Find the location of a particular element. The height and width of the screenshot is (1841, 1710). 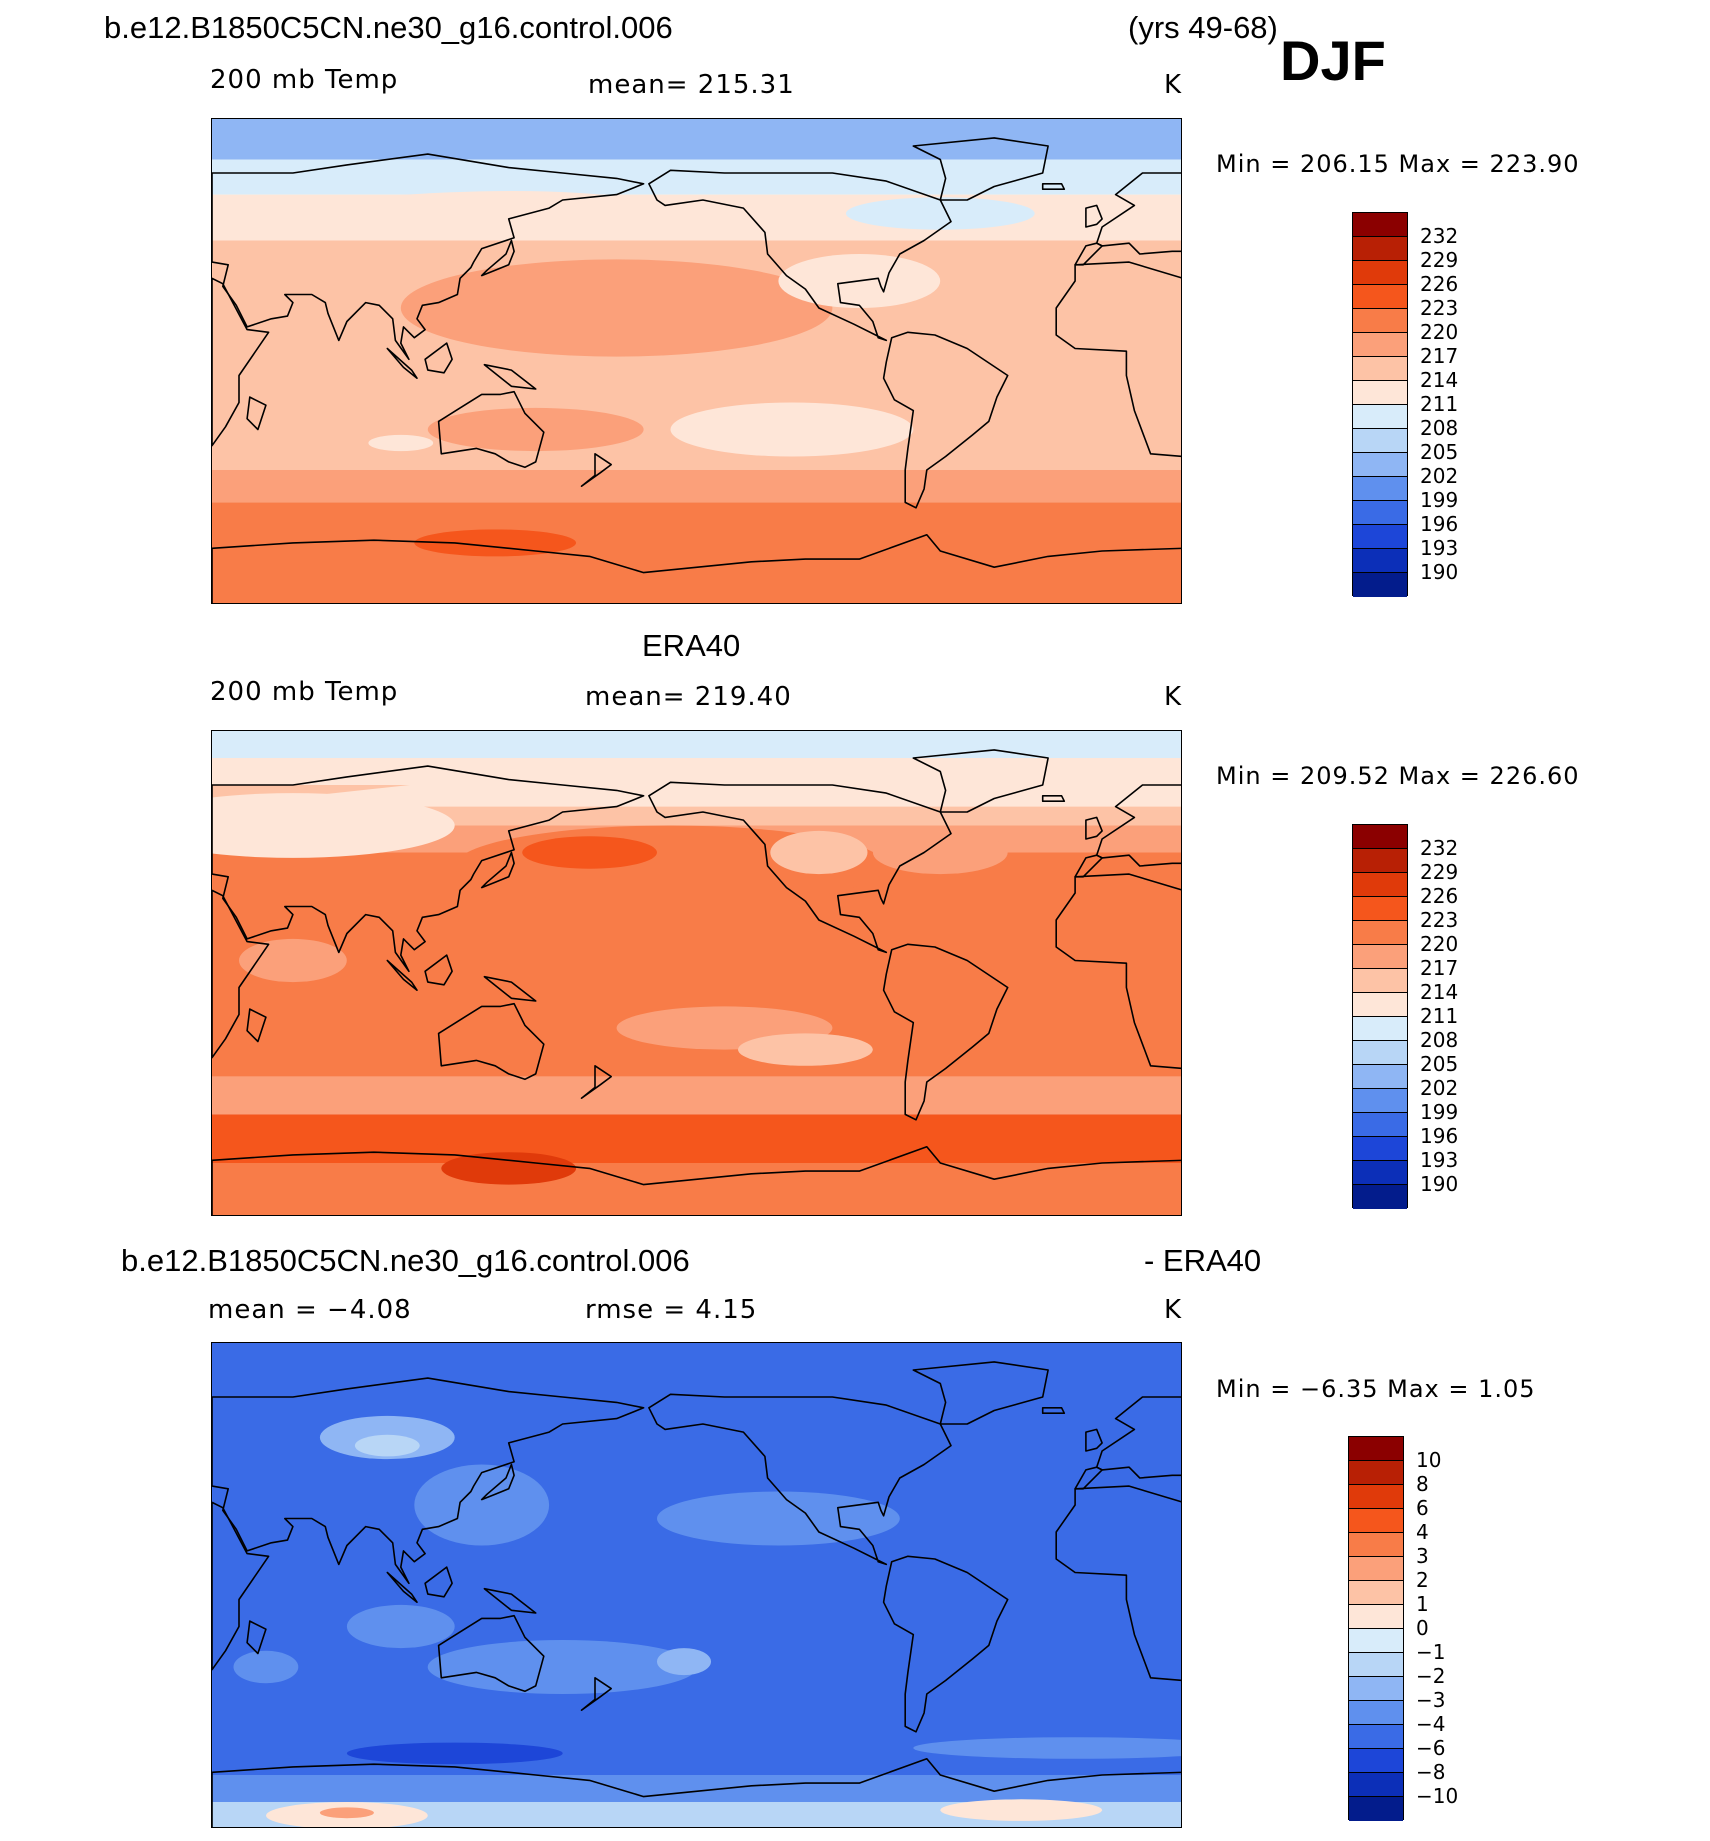

colorbar-label: 223 is located at coordinates (1439, 308).